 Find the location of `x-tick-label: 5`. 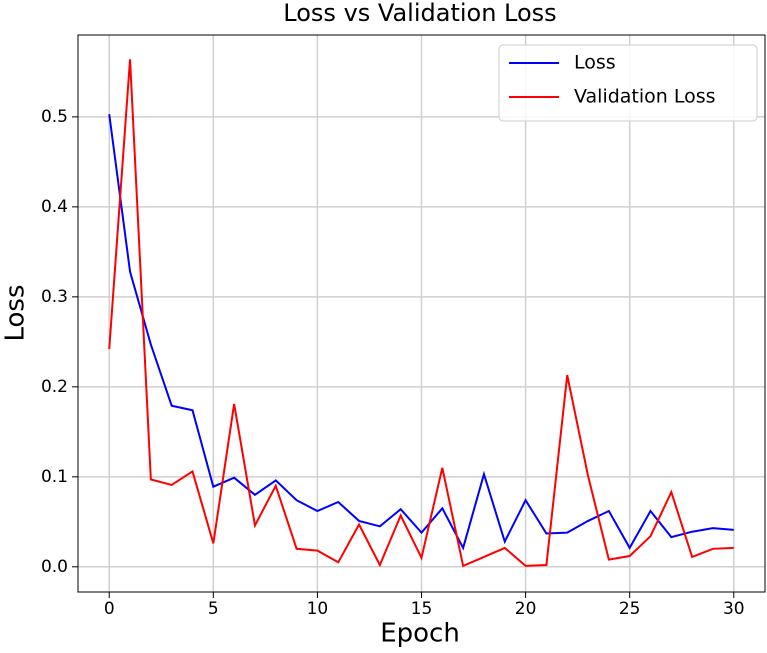

x-tick-label: 5 is located at coordinates (213, 609).